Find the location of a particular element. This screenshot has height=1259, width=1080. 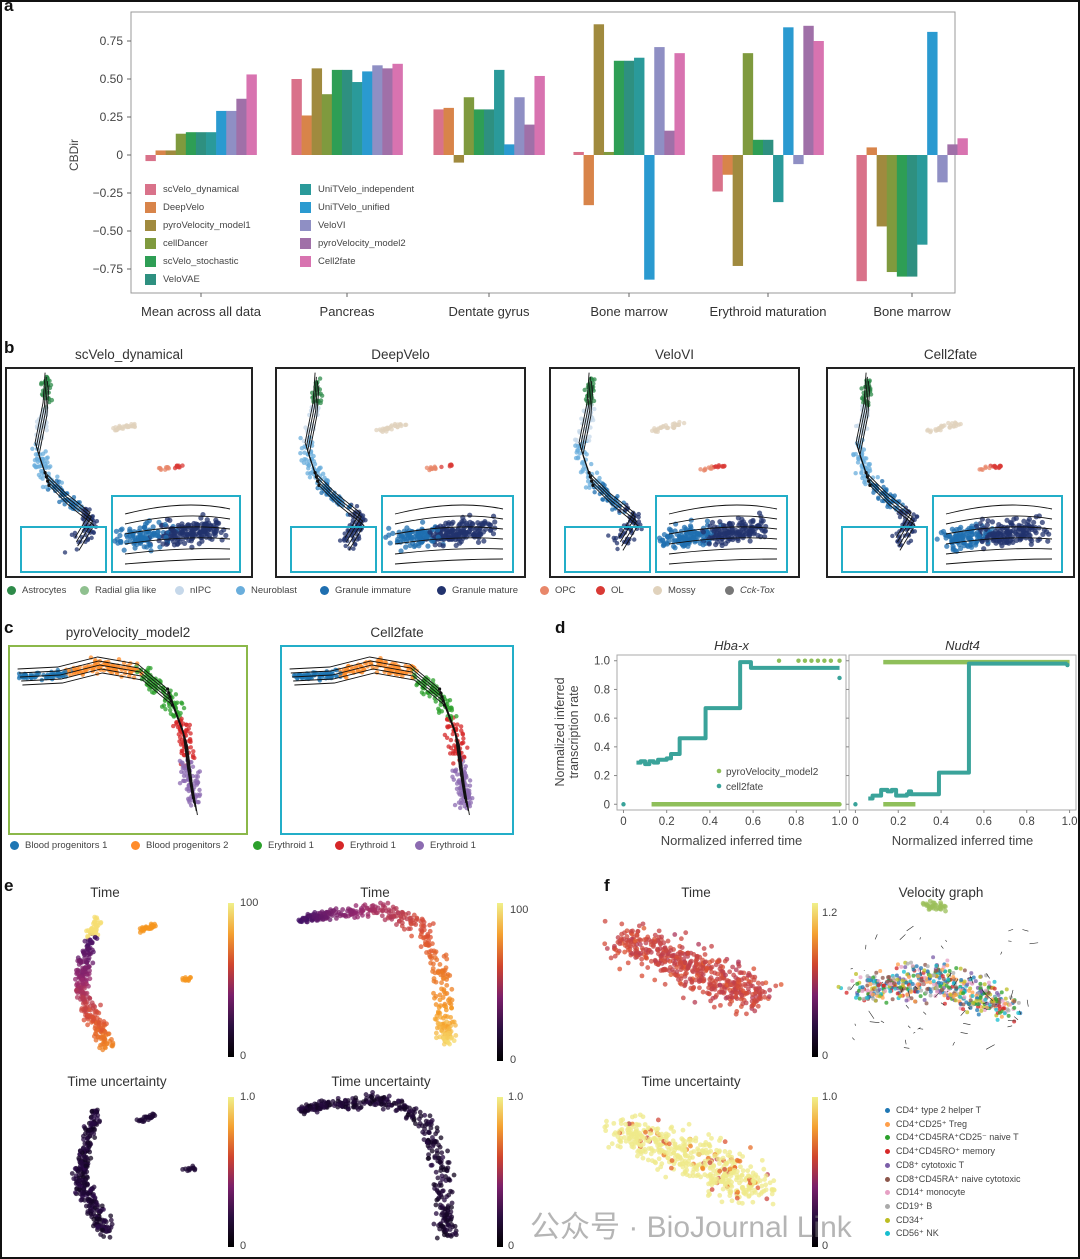

bar-pyrovelocity-model2 is located at coordinates (808, 90).